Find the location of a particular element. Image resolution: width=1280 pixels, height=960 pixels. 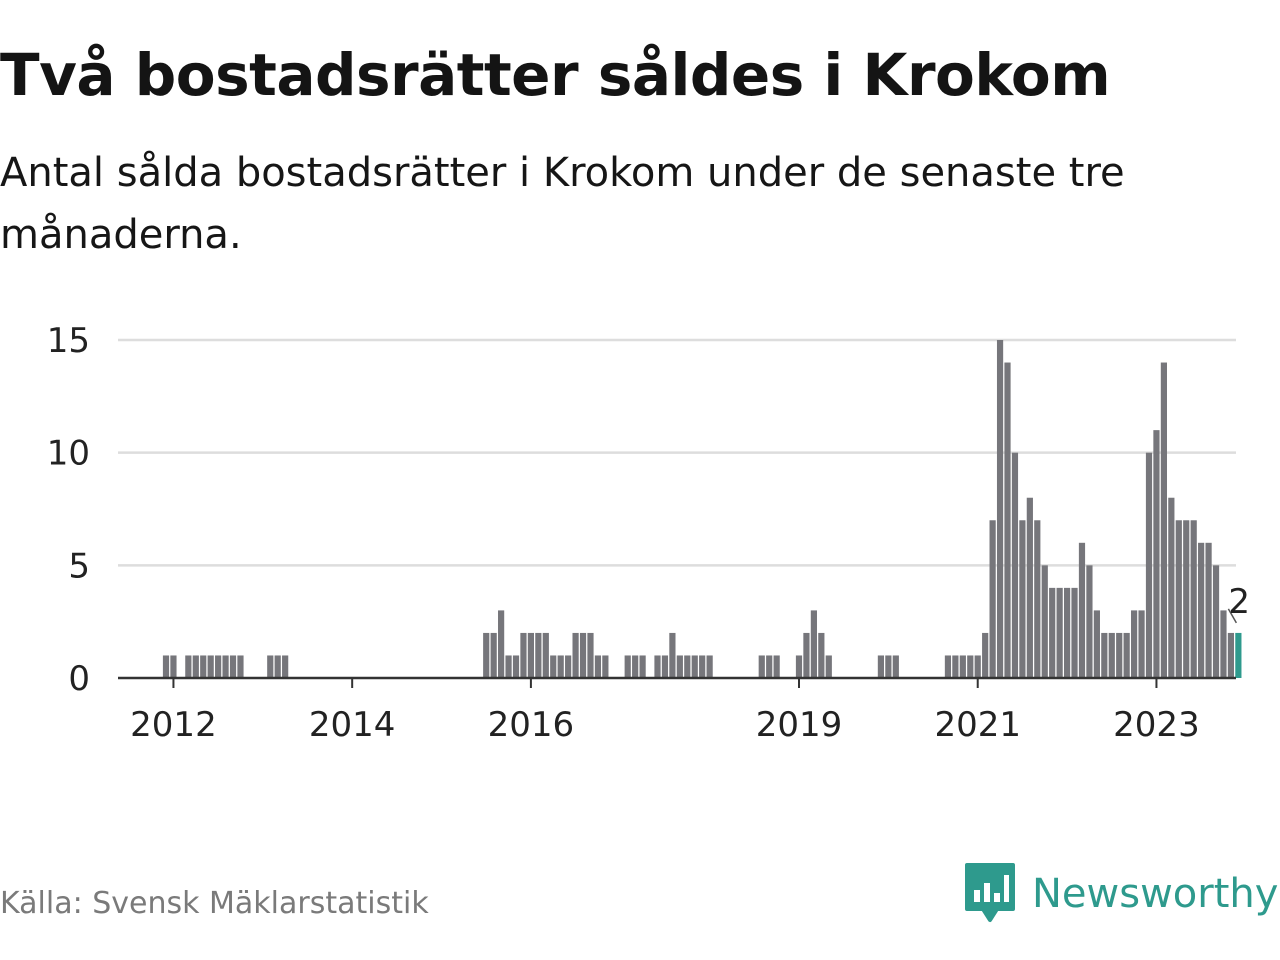

annotation-leader is located at coordinates (1232, 616).